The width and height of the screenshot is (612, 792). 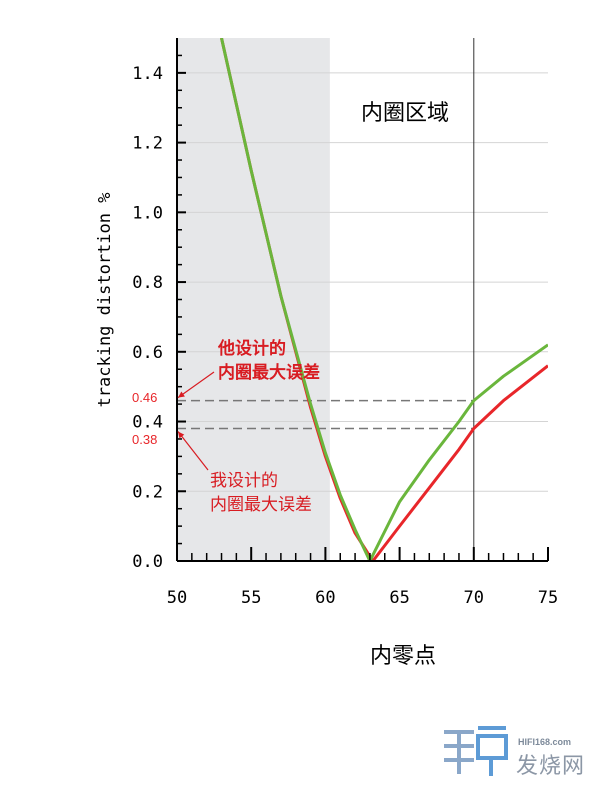 I want to click on y-tick-label: 0.2, so click(x=147, y=492).